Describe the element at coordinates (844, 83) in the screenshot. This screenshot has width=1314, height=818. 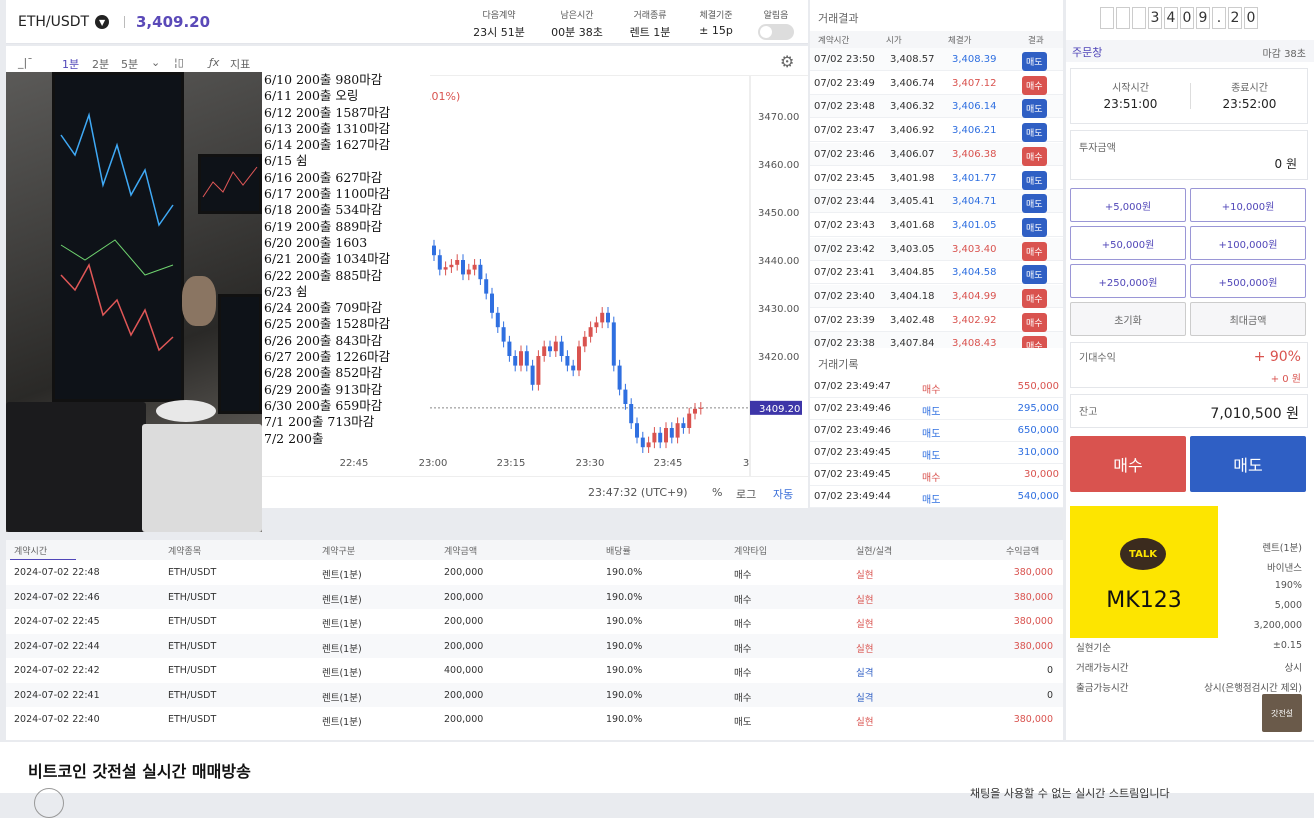
I see `result-time: 07/02 23:49` at that location.